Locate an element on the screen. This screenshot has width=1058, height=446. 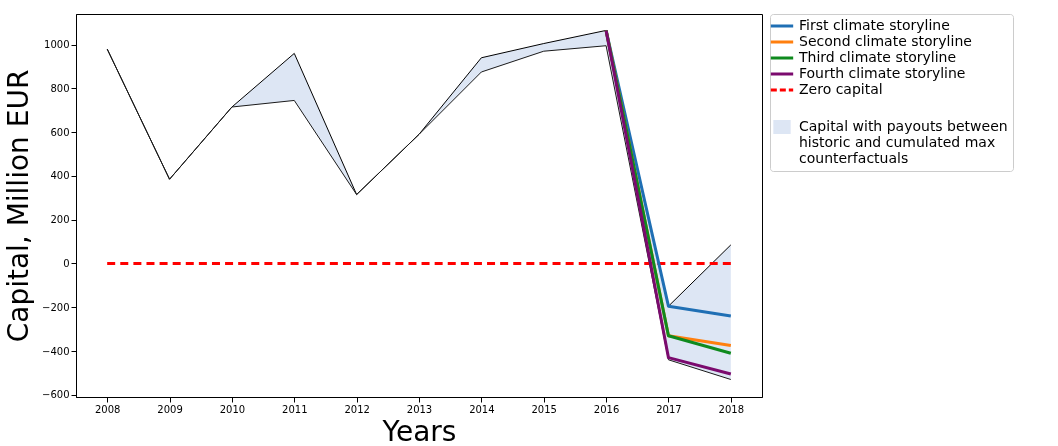
legend-label: First climate storyline is located at coordinates (874, 25).